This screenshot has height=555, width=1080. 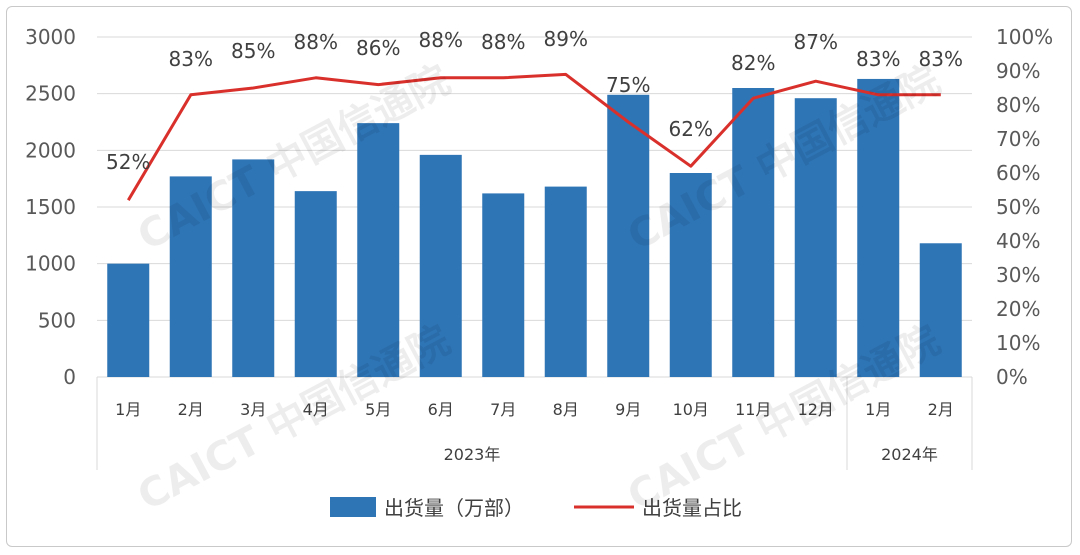 What do you see at coordinates (50, 37) in the screenshot?
I see `y-left-tick-label: 3000` at bounding box center [50, 37].